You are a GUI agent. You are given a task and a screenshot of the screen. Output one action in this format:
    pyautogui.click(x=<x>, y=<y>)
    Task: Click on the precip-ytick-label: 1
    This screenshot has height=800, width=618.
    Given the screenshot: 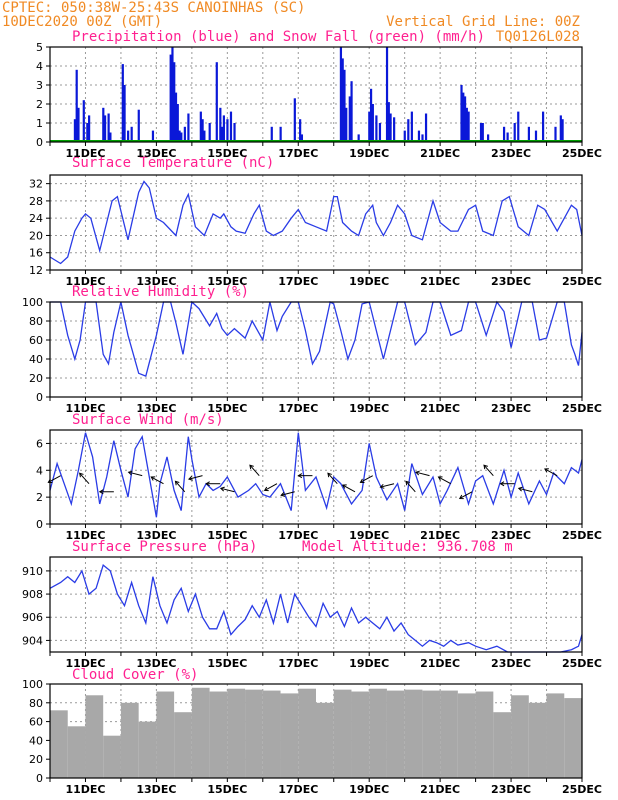 What is the action you would take?
    pyautogui.click(x=39, y=123)
    